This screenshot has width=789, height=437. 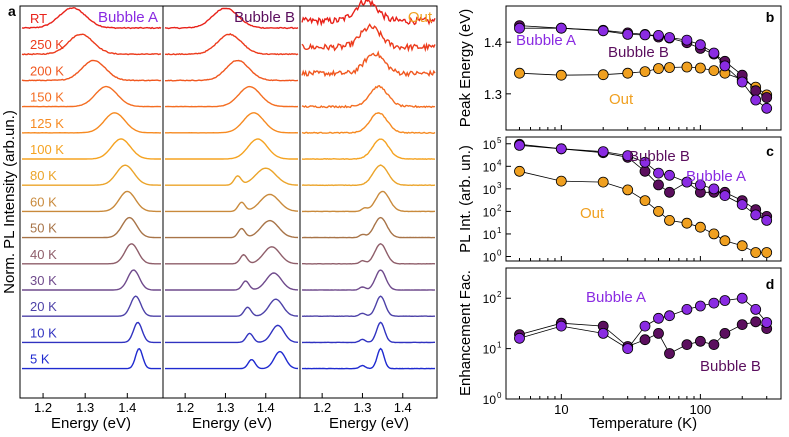 I want to click on y-tick-exponent: 5, so click(x=499, y=140).